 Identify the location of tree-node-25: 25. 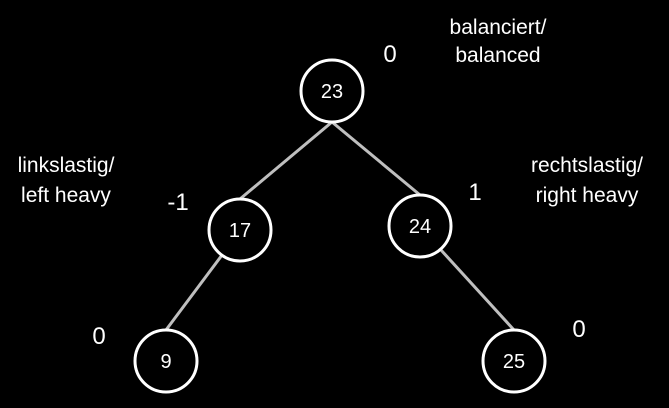
(514, 361).